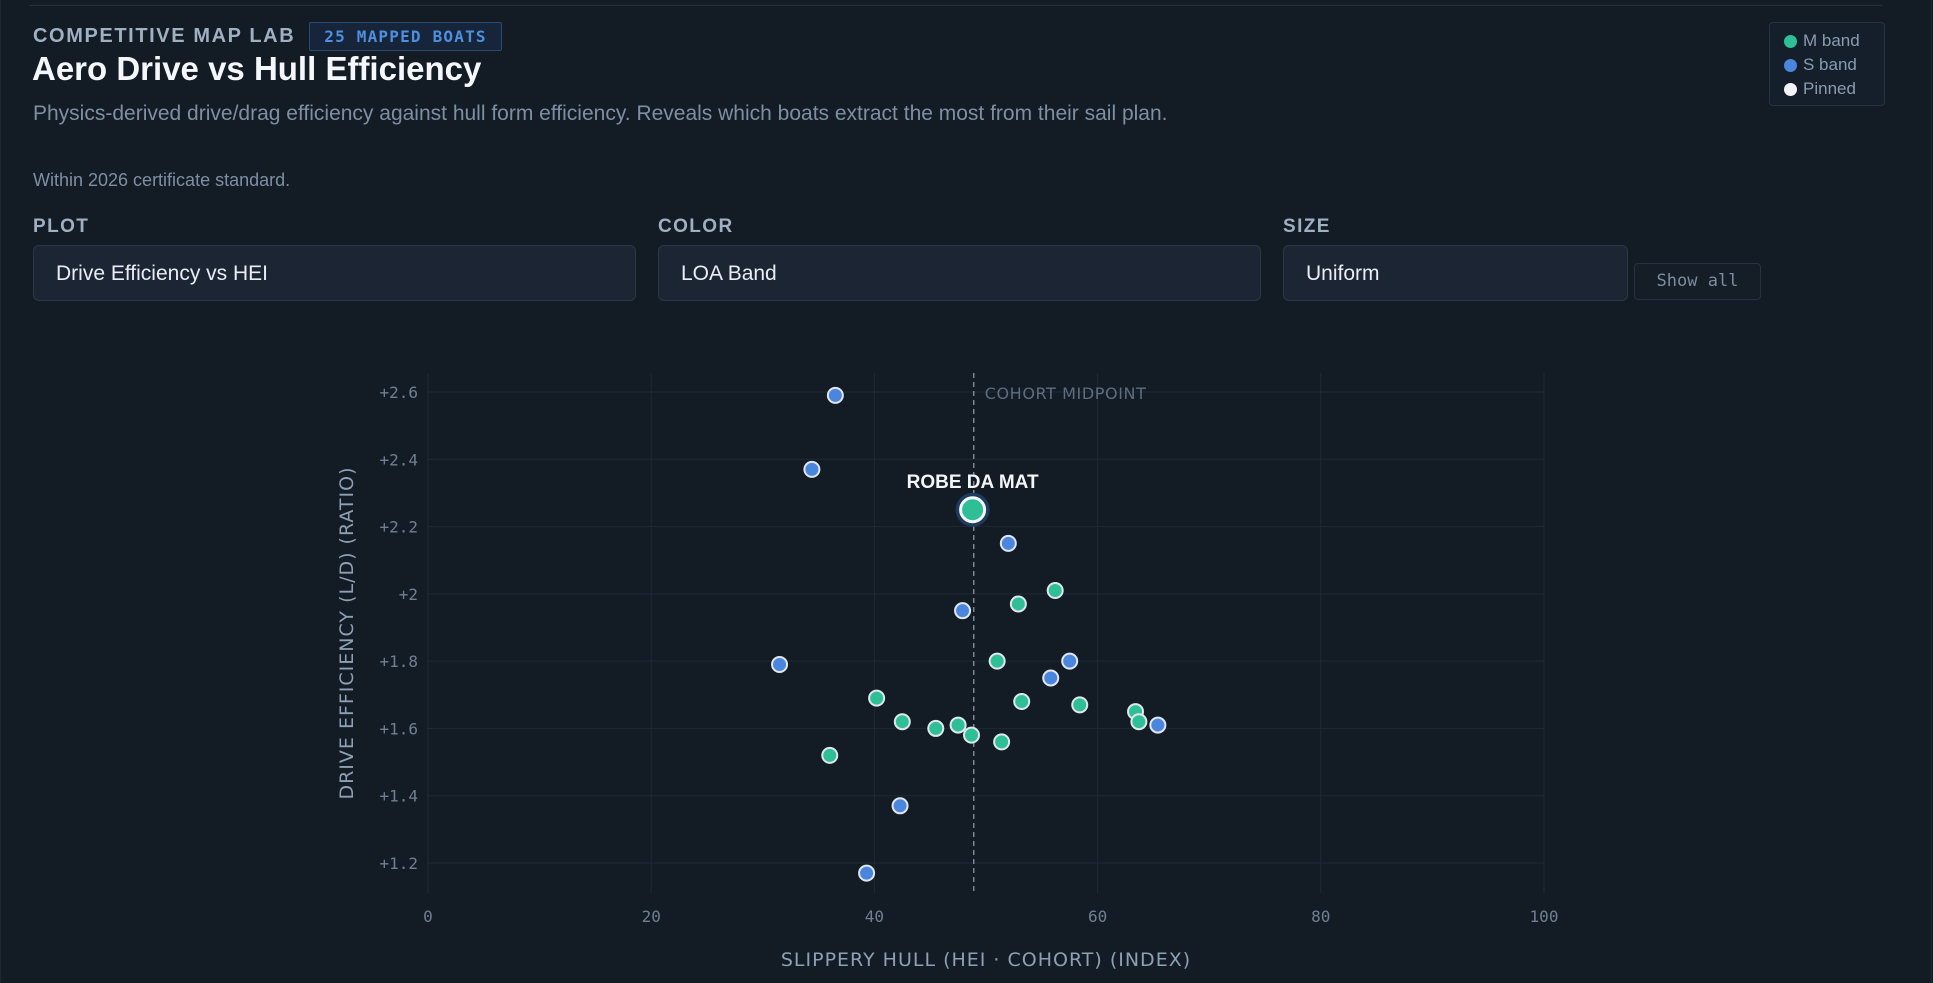 The width and height of the screenshot is (1933, 983). I want to click on size-select: Uniform, so click(1455, 273).